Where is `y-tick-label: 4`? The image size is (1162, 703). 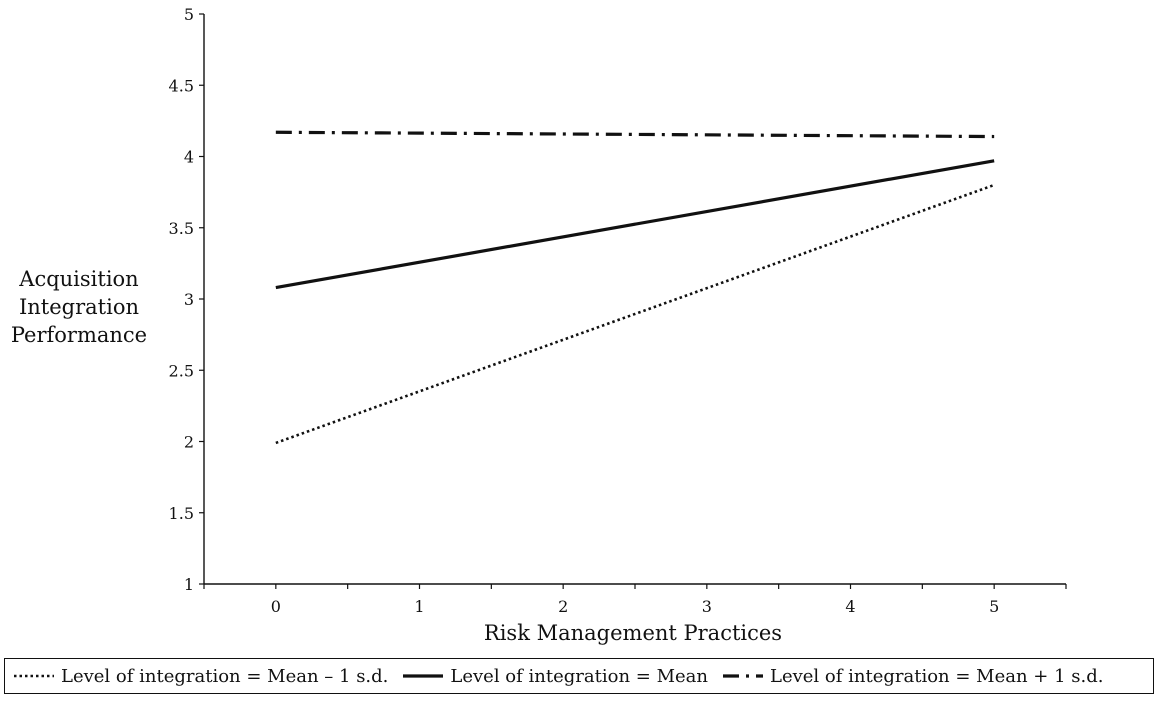 y-tick-label: 4 is located at coordinates (189, 157).